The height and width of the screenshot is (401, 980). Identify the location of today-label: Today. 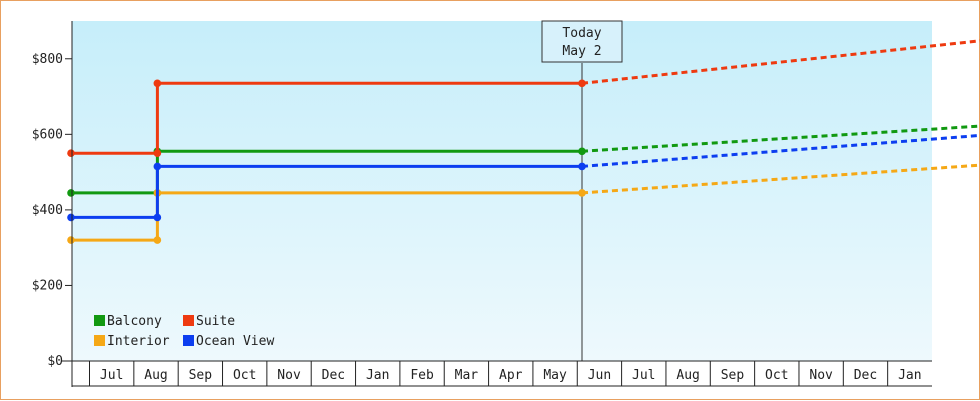
(581, 33).